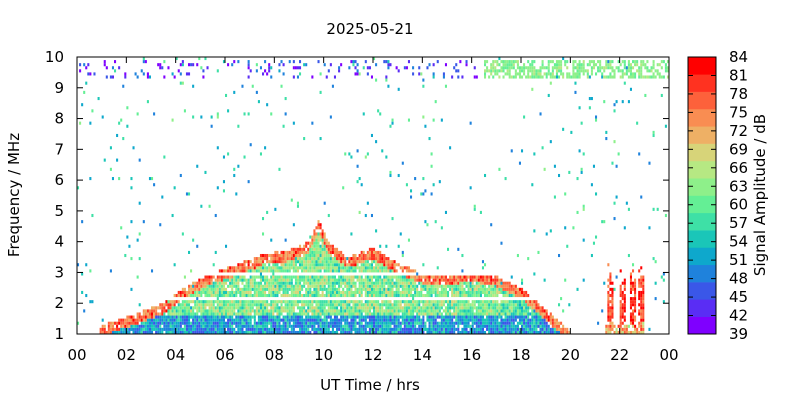 This screenshot has height=400, width=800. I want to click on colorbar-swatch, so click(702, 100).